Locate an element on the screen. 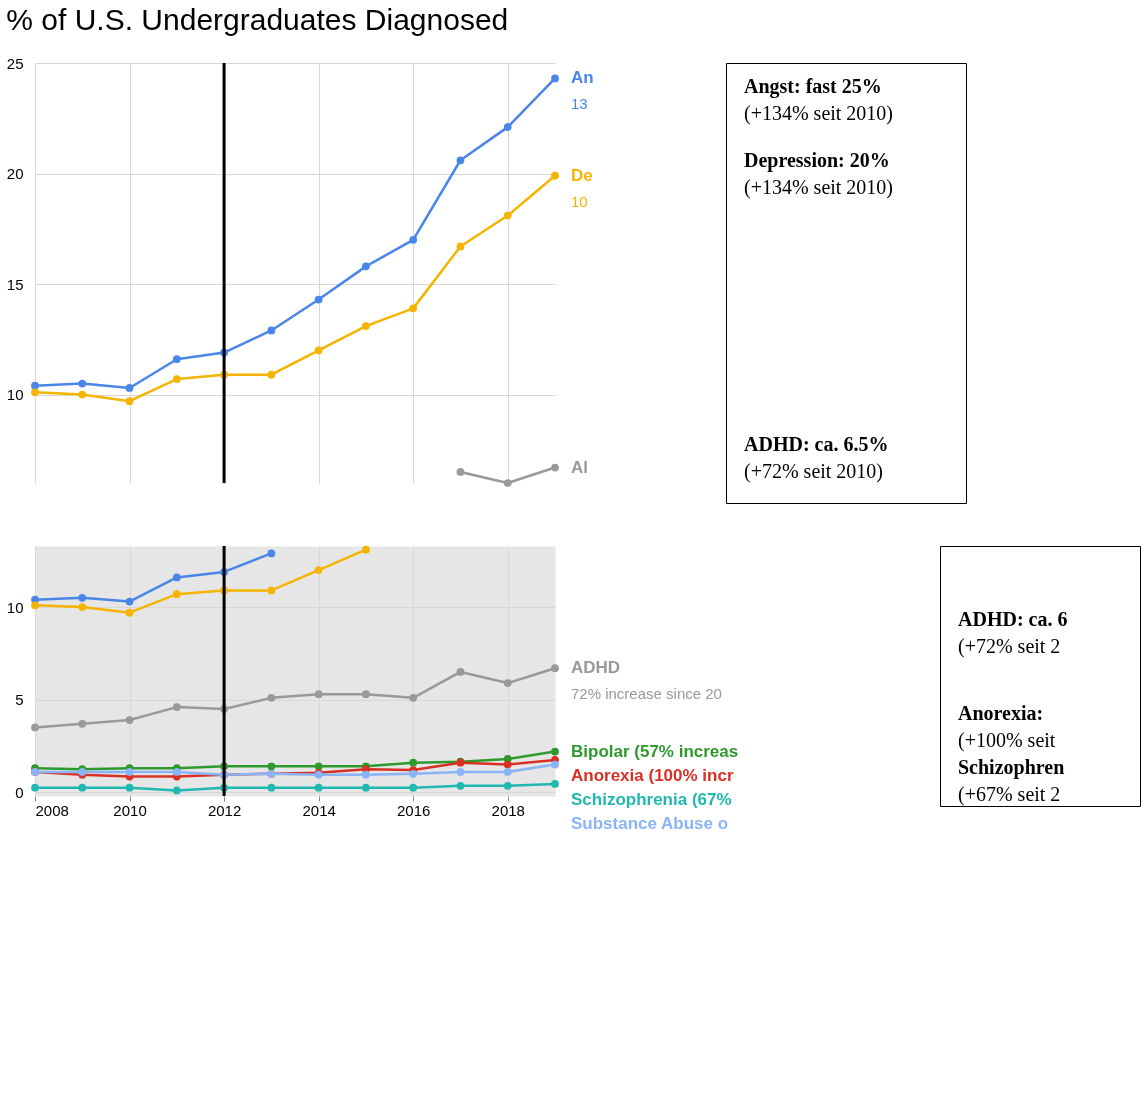 Image resolution: width=1147 pixels, height=1109 pixels. text: Depression: 20% is located at coordinates (817, 160).